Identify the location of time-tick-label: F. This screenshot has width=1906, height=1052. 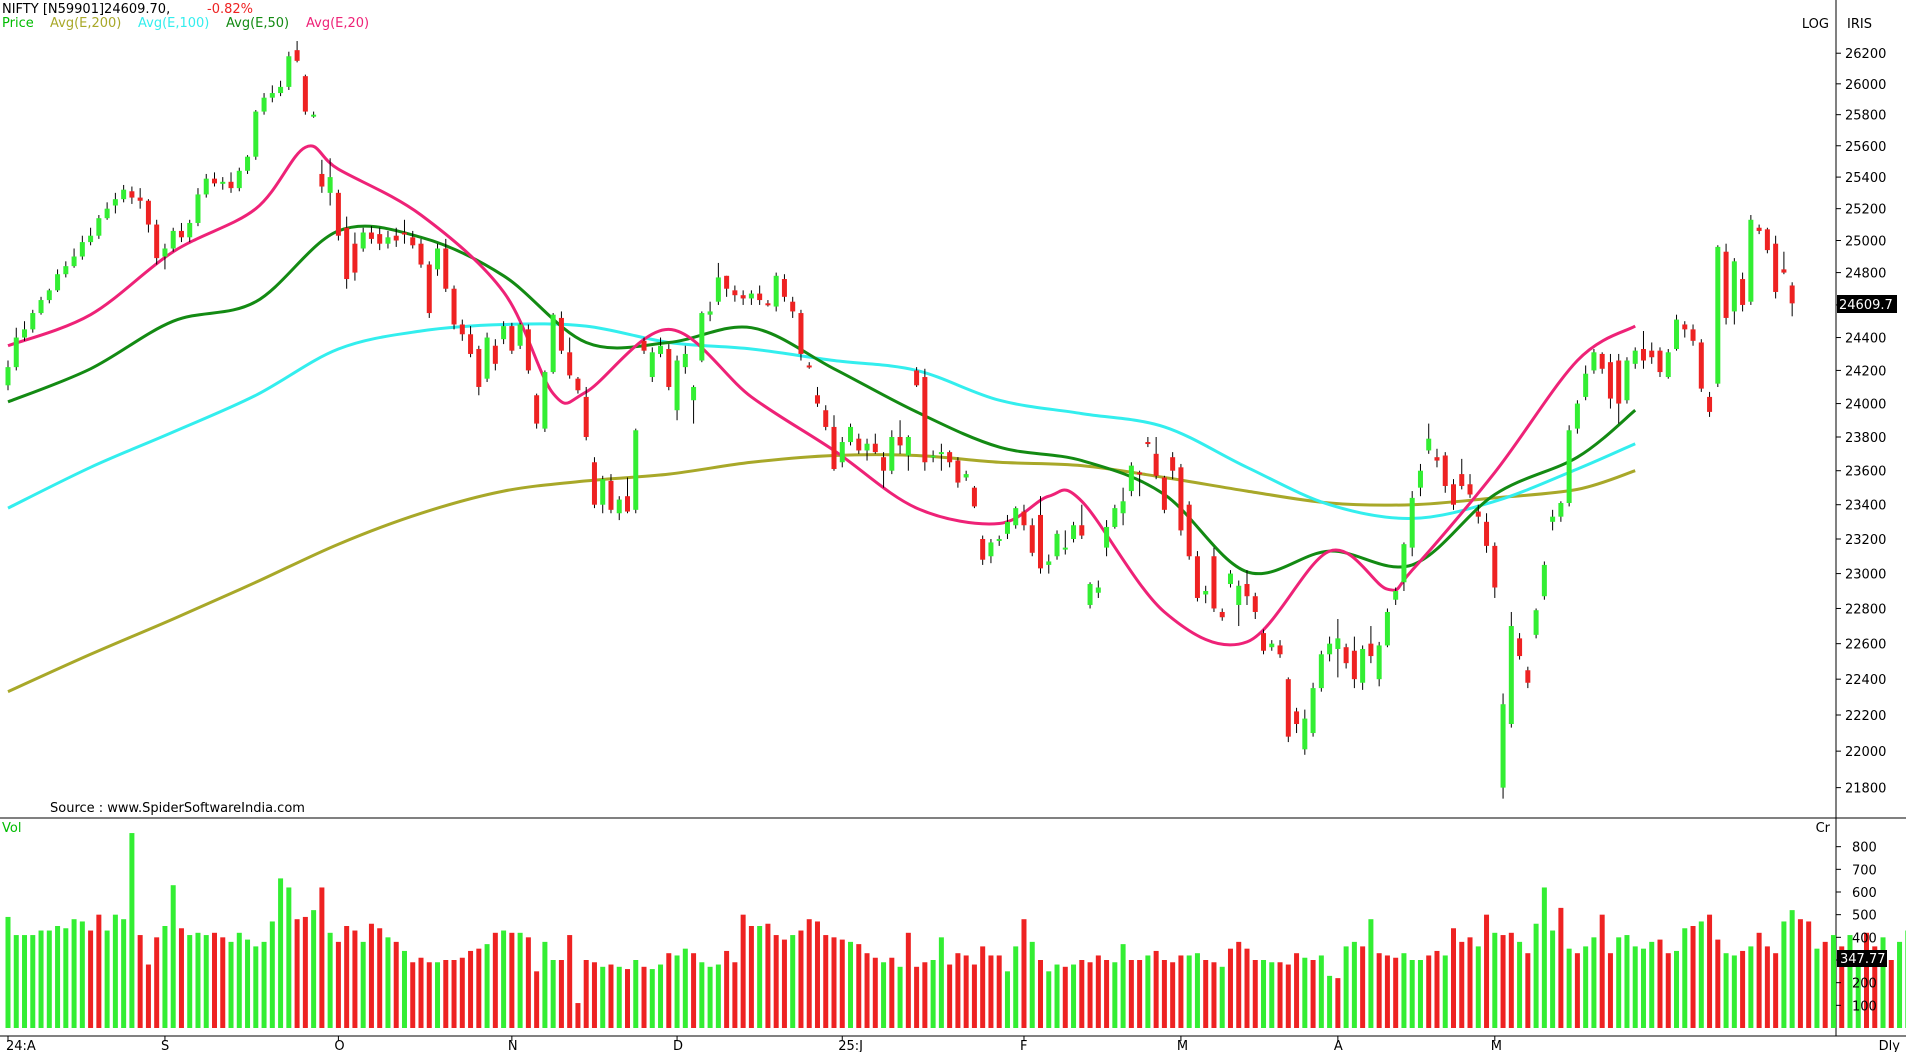
(1023, 1045).